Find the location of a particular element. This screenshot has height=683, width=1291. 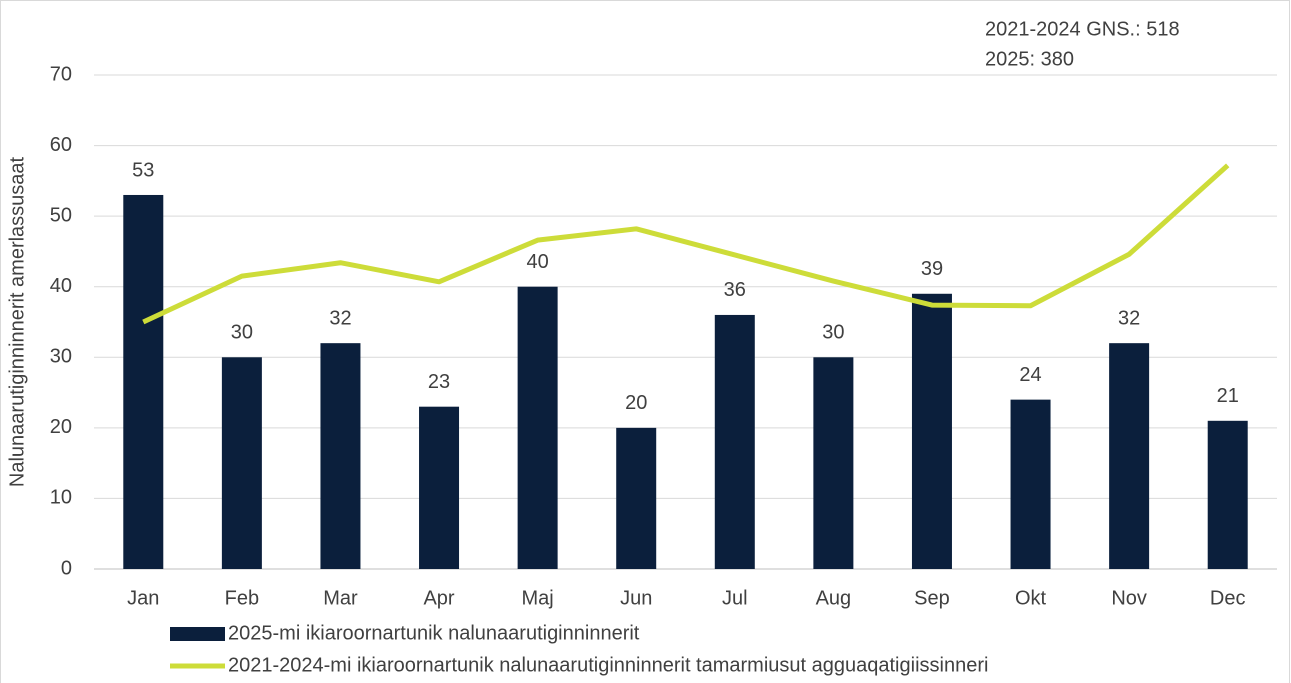

x-tick-label: Jan is located at coordinates (143, 598).